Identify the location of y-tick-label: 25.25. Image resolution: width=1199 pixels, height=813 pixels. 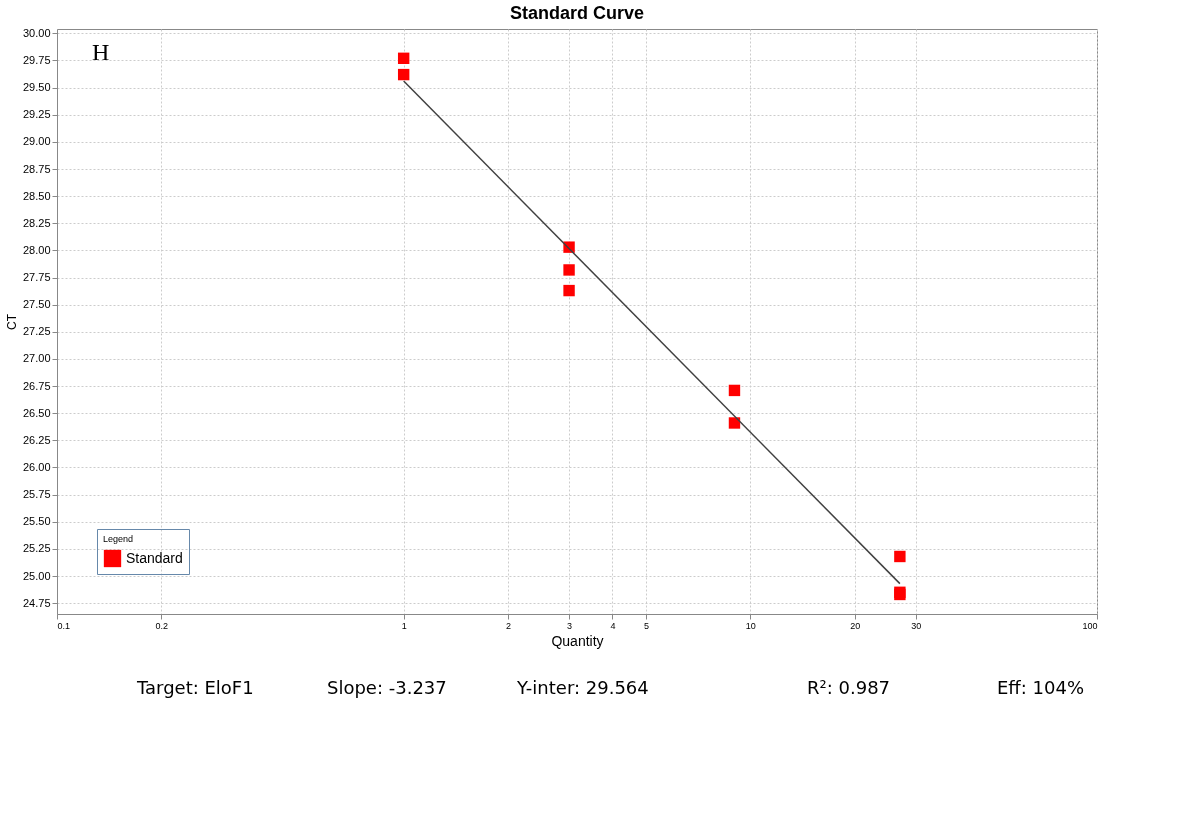
(36, 548).